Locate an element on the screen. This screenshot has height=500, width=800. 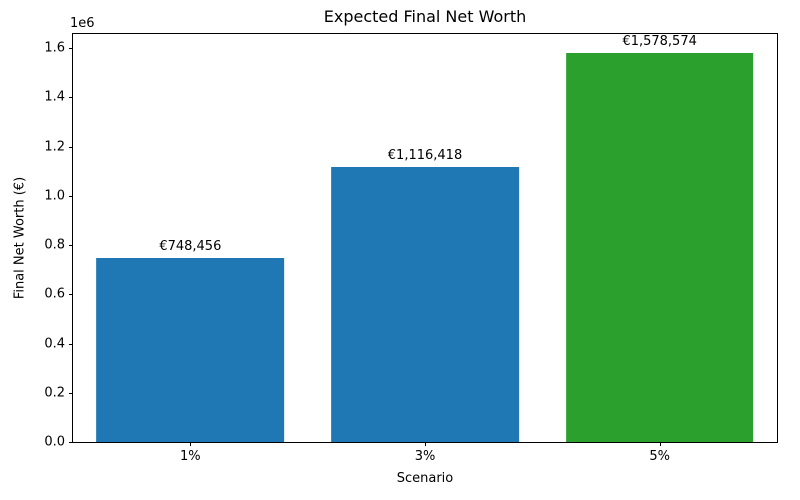
y-tick-label: 0.4 is located at coordinates (54, 344).